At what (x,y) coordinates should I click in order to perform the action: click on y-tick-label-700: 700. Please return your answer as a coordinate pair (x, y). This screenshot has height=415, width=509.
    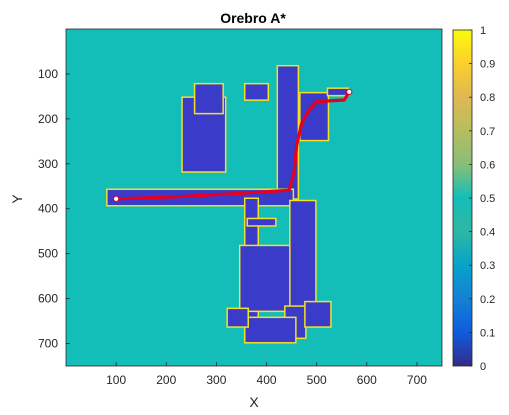
    Looking at the image, I should click on (48, 344).